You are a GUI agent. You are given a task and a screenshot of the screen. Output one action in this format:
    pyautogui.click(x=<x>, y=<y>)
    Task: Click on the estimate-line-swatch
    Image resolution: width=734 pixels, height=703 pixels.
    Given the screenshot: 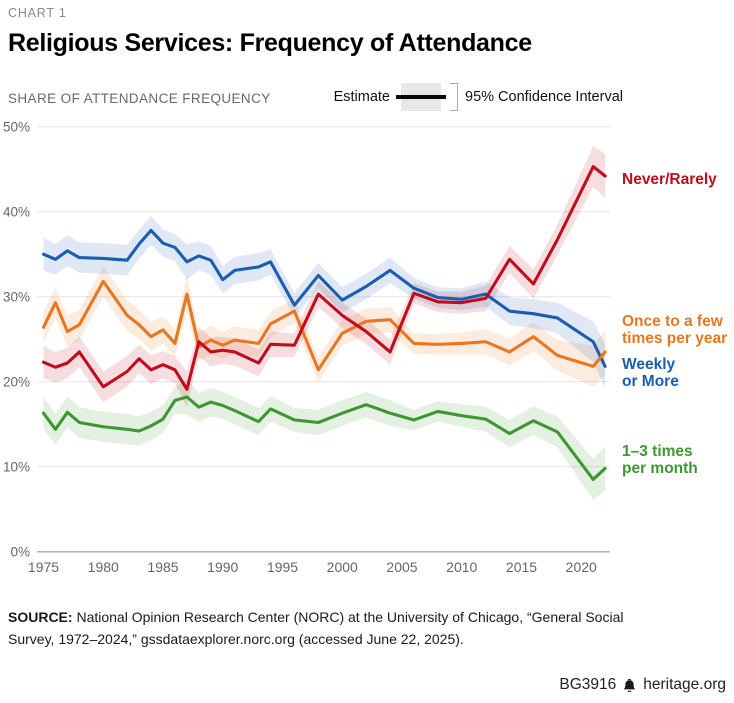 What is the action you would take?
    pyautogui.click(x=421, y=97)
    